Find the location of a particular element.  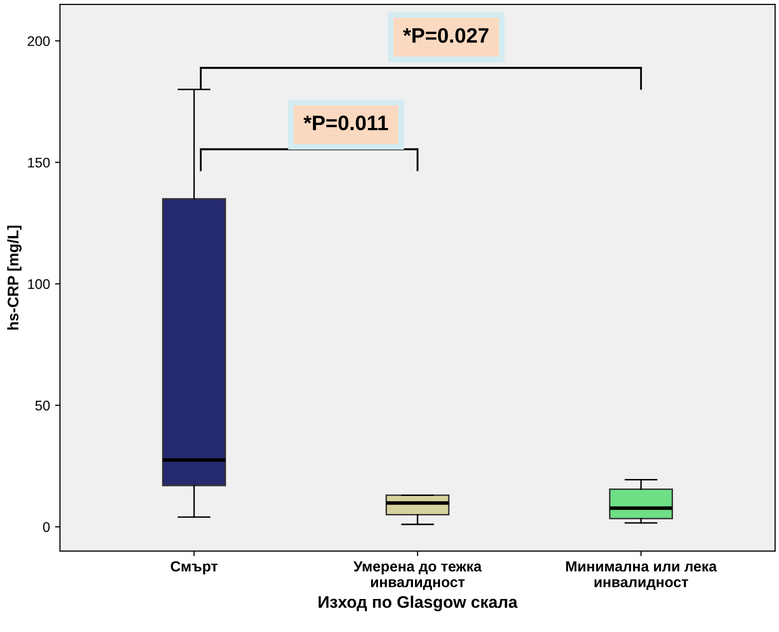

y-tick-label: 100 is located at coordinates (39, 284).